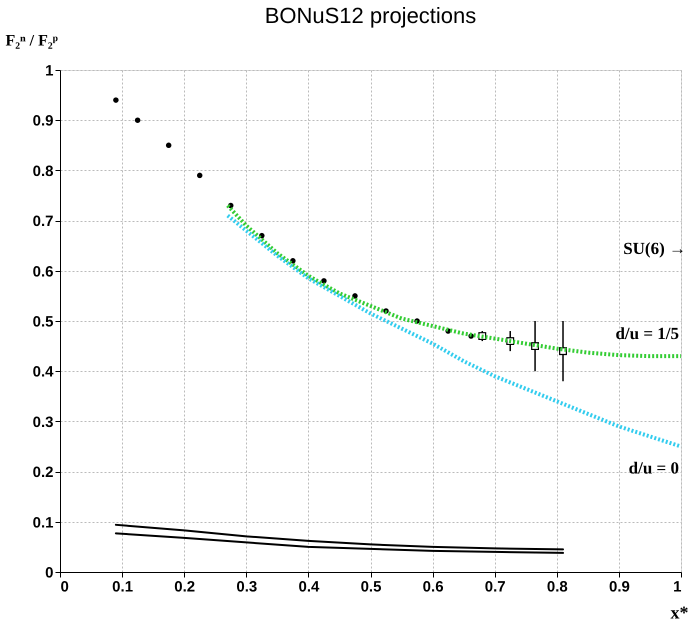  What do you see at coordinates (619, 587) in the screenshot?
I see `x-tick-label: 0.9` at bounding box center [619, 587].